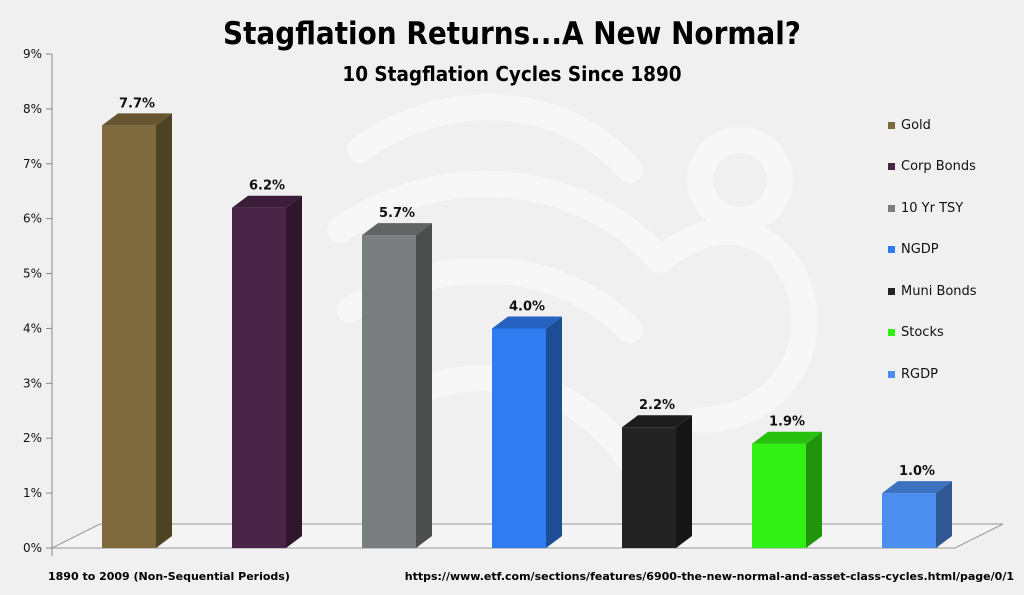 Image resolution: width=1024 pixels, height=595 pixels. Describe the element at coordinates (32, 164) in the screenshot. I see `y-tick-label: 7%` at that location.